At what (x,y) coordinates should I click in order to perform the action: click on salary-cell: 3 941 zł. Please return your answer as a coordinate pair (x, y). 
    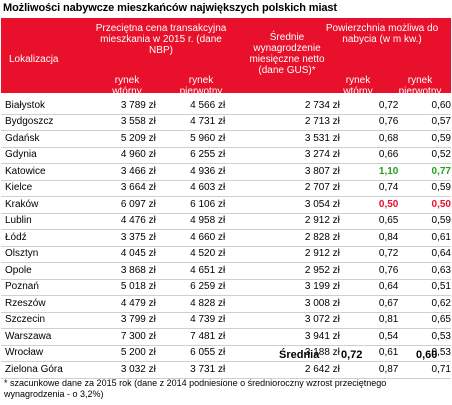
    Looking at the image, I should click on (292, 337).